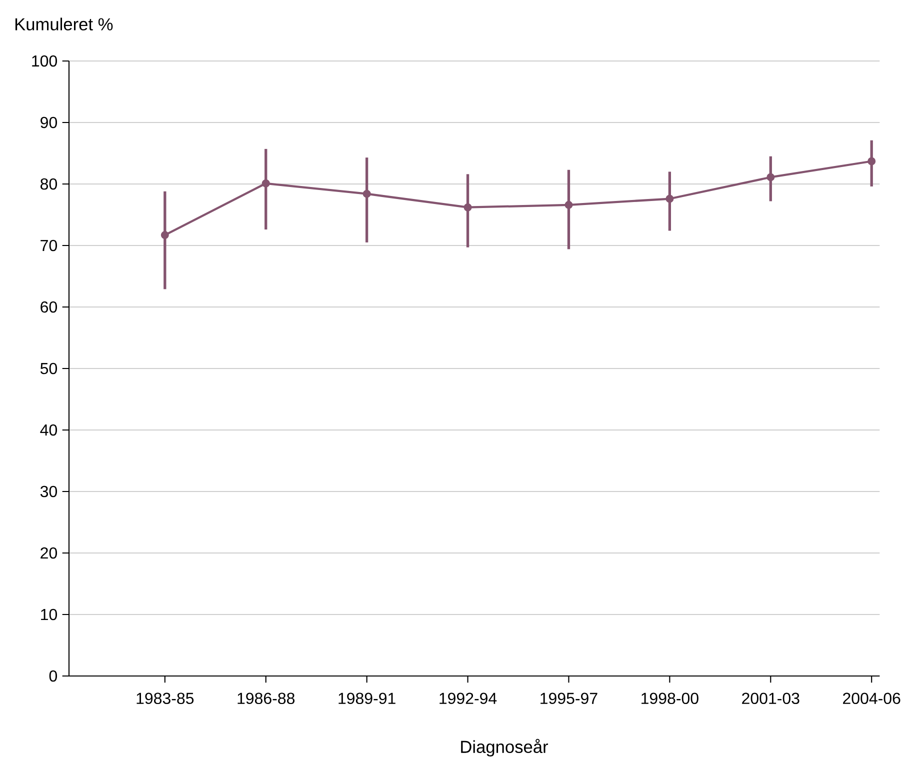 This screenshot has height=761, width=918. What do you see at coordinates (48, 553) in the screenshot?
I see `y-tick-label: 20` at bounding box center [48, 553].